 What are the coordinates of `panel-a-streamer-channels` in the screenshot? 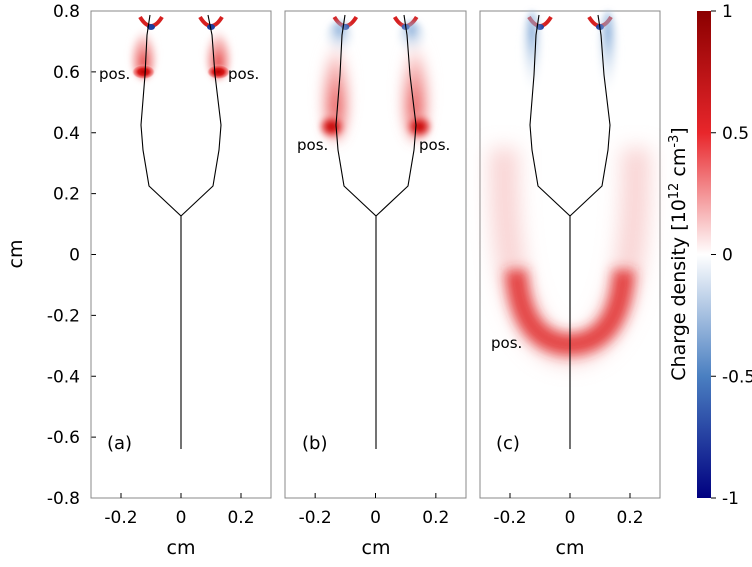 It's located at (181, 231).